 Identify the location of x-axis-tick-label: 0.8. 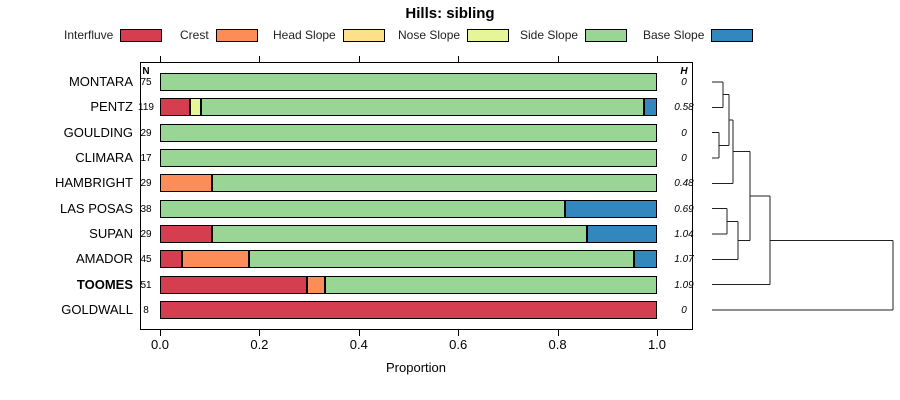
(557, 344).